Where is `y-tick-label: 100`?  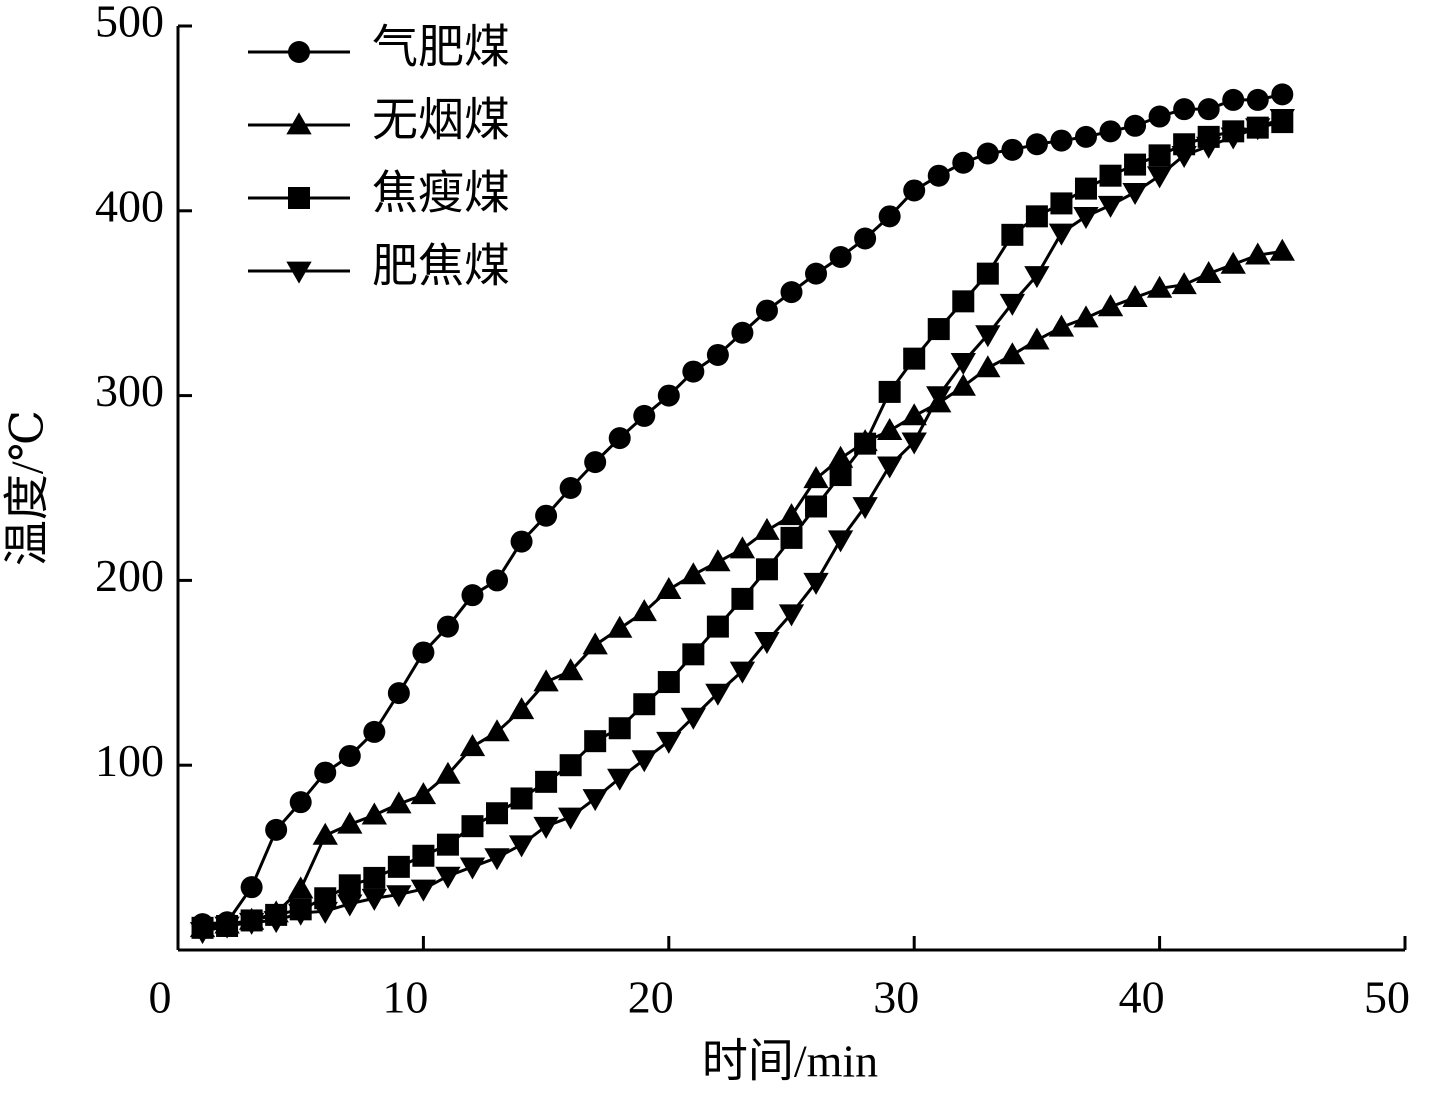 y-tick-label: 100 is located at coordinates (129, 760).